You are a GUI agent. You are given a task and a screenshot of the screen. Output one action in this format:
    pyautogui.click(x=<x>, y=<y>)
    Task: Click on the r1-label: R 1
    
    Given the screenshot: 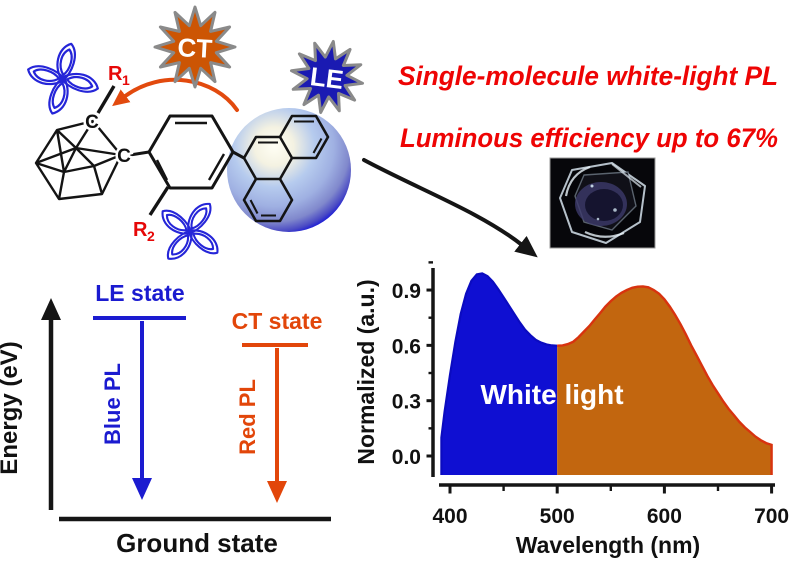 What is the action you would take?
    pyautogui.click(x=119, y=75)
    